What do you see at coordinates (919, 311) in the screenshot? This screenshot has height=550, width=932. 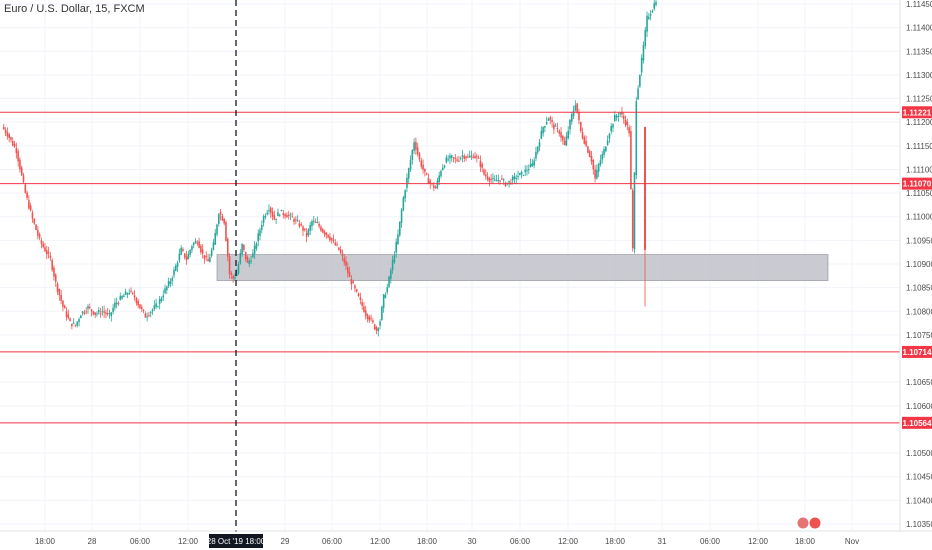 I see `price-tick-label: 1.10800` at bounding box center [919, 311].